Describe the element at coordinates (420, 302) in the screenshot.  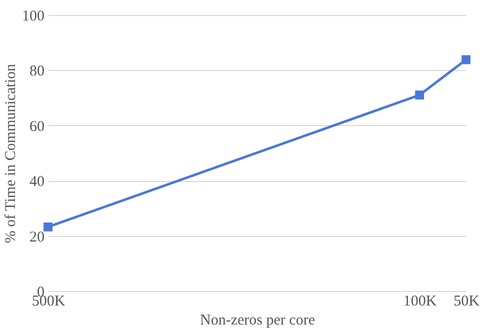
I see `x-tick-label: 100K` at that location.